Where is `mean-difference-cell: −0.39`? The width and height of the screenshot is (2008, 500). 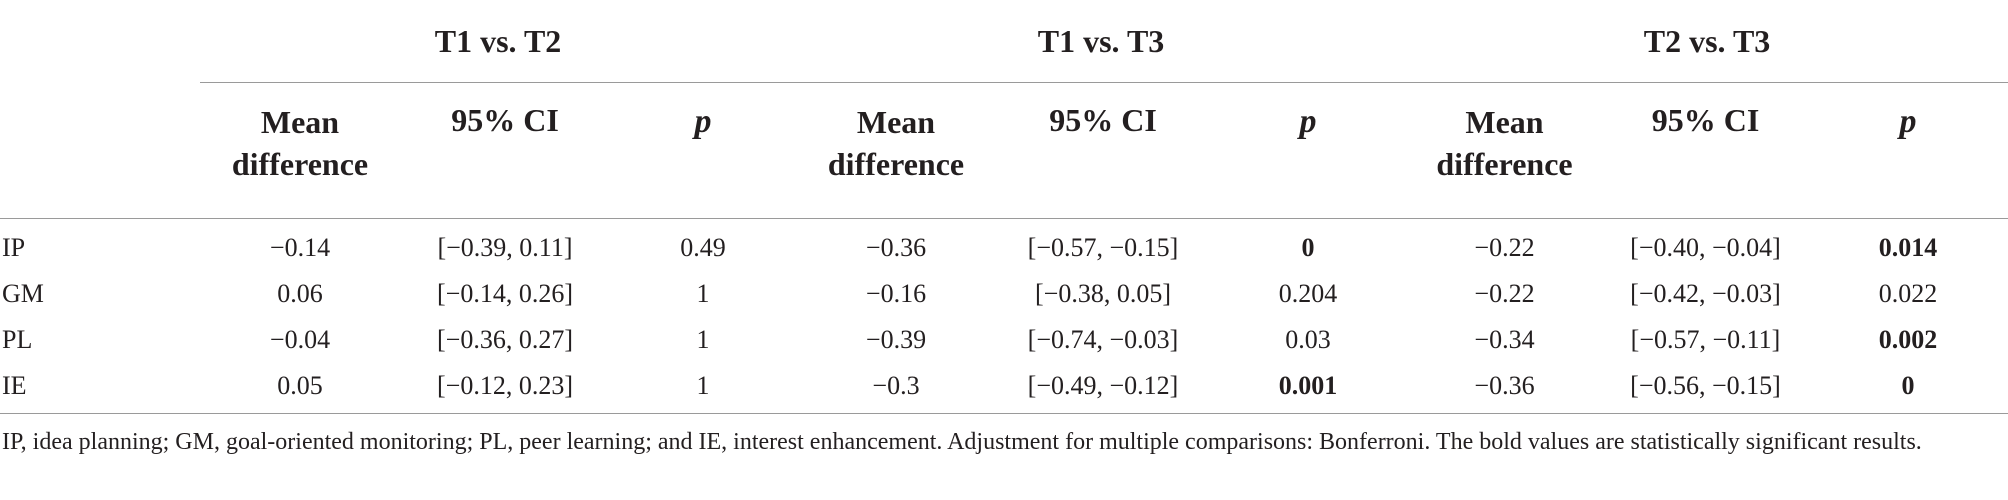 mean-difference-cell: −0.39 is located at coordinates (896, 339).